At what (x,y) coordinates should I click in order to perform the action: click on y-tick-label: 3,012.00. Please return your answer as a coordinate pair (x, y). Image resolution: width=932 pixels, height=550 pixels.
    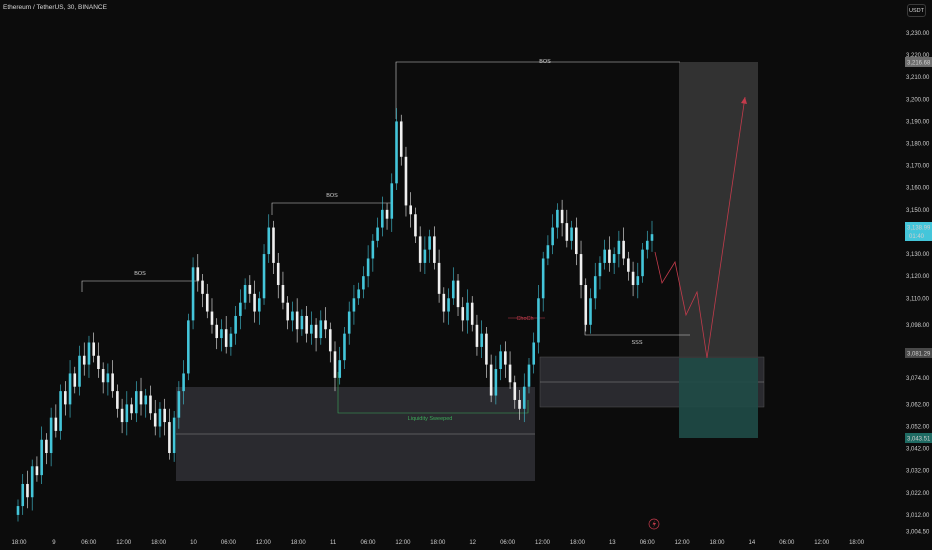
    Looking at the image, I should click on (918, 516).